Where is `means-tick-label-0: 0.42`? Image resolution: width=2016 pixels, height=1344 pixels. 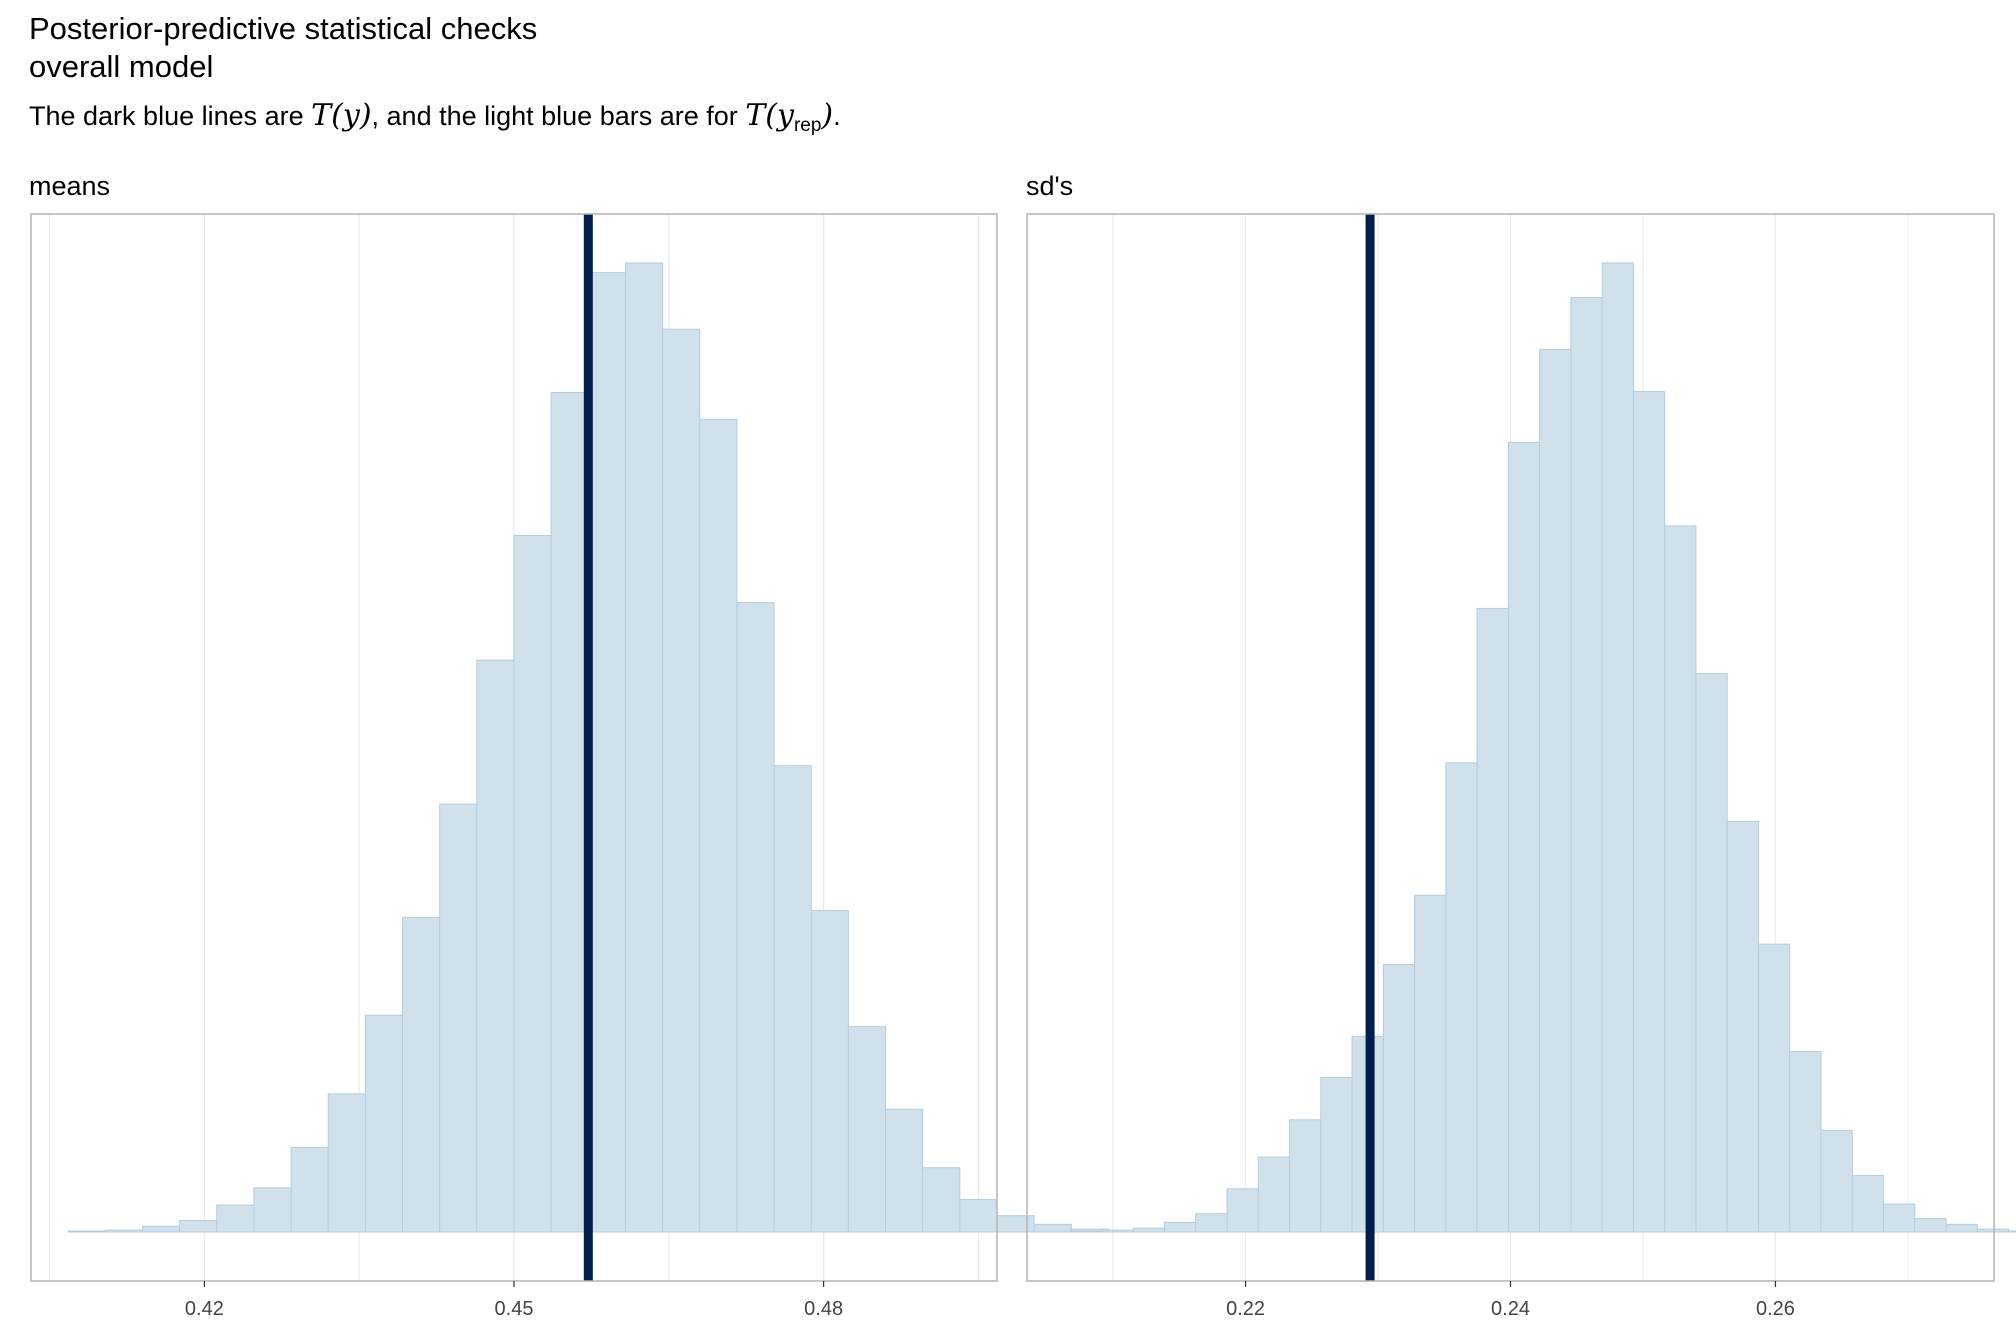
means-tick-label-0: 0.42 is located at coordinates (204, 1309).